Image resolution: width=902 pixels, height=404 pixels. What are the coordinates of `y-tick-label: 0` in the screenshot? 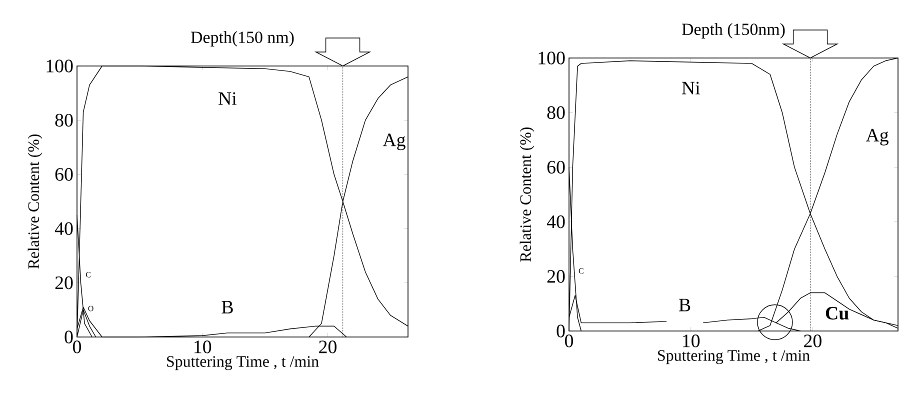 It's located at (560, 331).